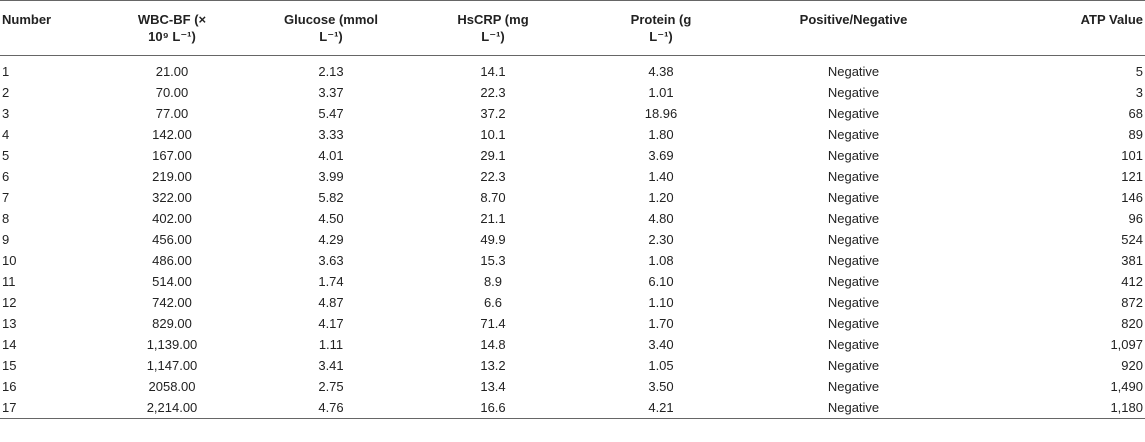  What do you see at coordinates (661, 408) in the screenshot?
I see `cell-protein: 4.21` at bounding box center [661, 408].